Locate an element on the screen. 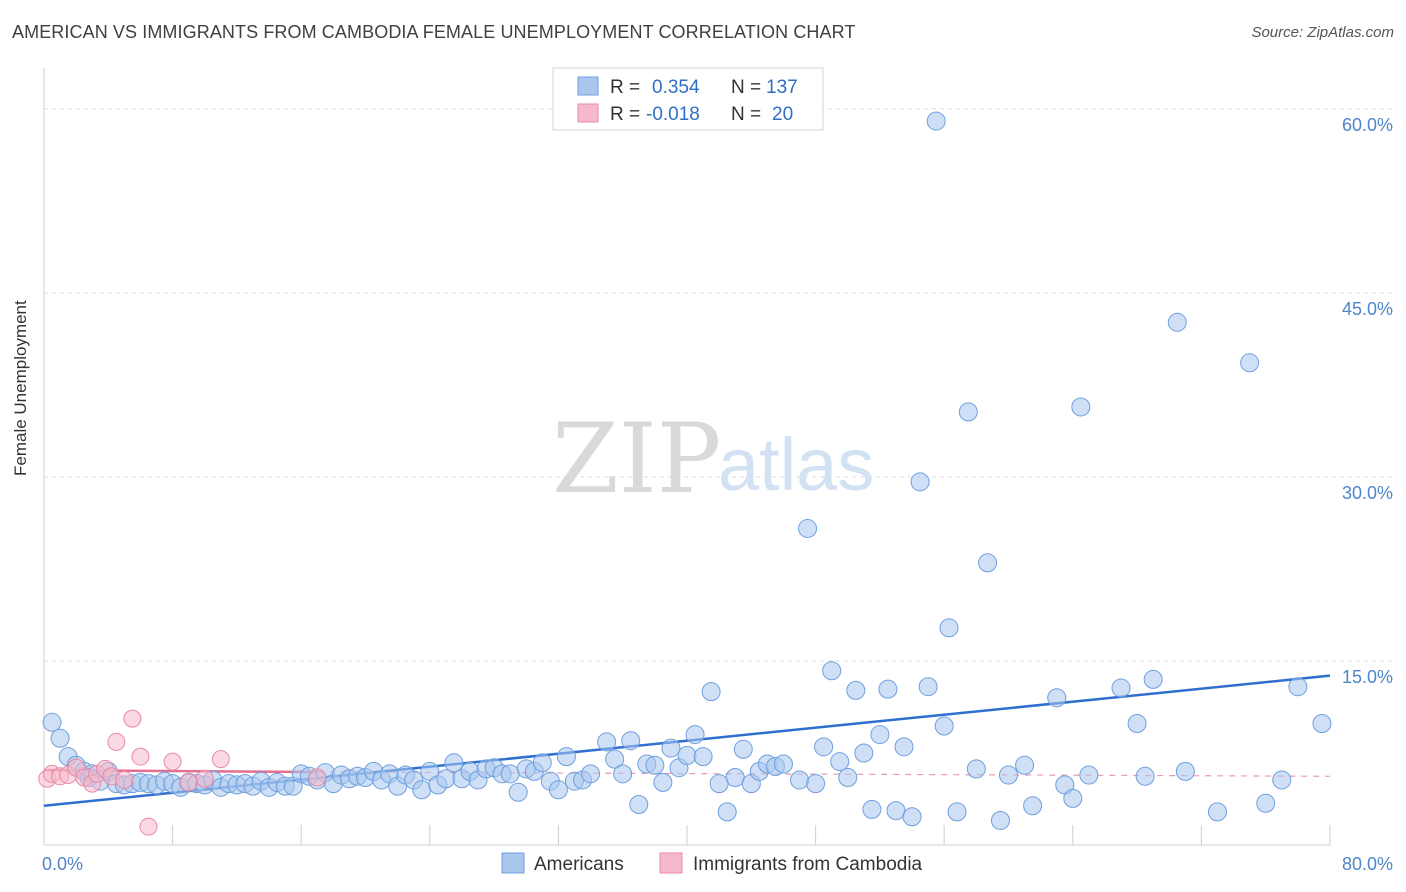  y-tick-label: 15.0% is located at coordinates (1367, 677).